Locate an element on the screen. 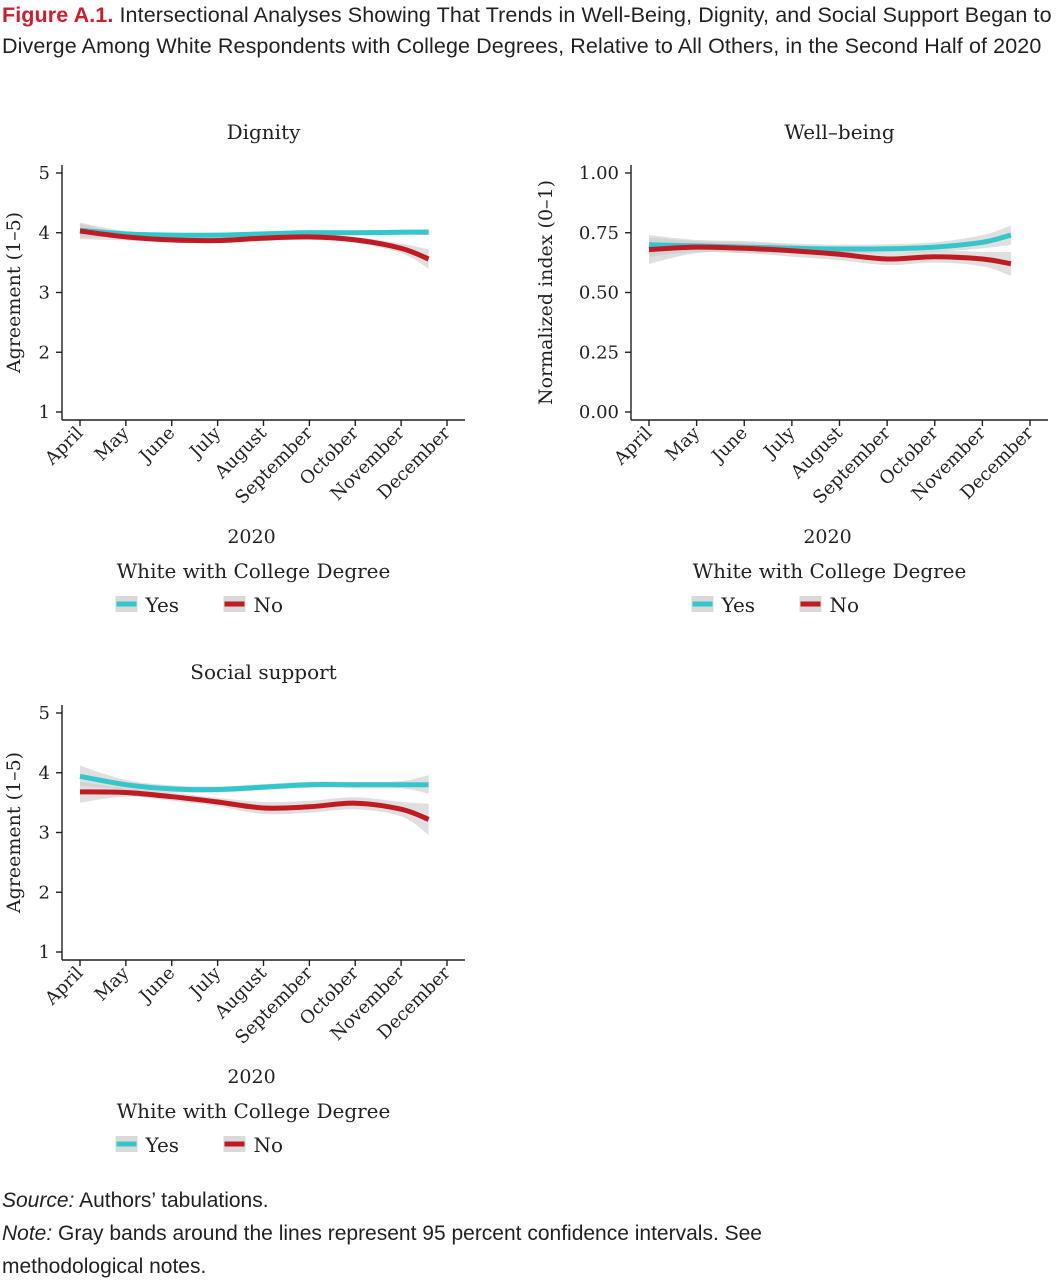 Image resolution: width=1057 pixels, height=1283 pixels. y-axis-label: Normalized index (0–1) is located at coordinates (546, 292).